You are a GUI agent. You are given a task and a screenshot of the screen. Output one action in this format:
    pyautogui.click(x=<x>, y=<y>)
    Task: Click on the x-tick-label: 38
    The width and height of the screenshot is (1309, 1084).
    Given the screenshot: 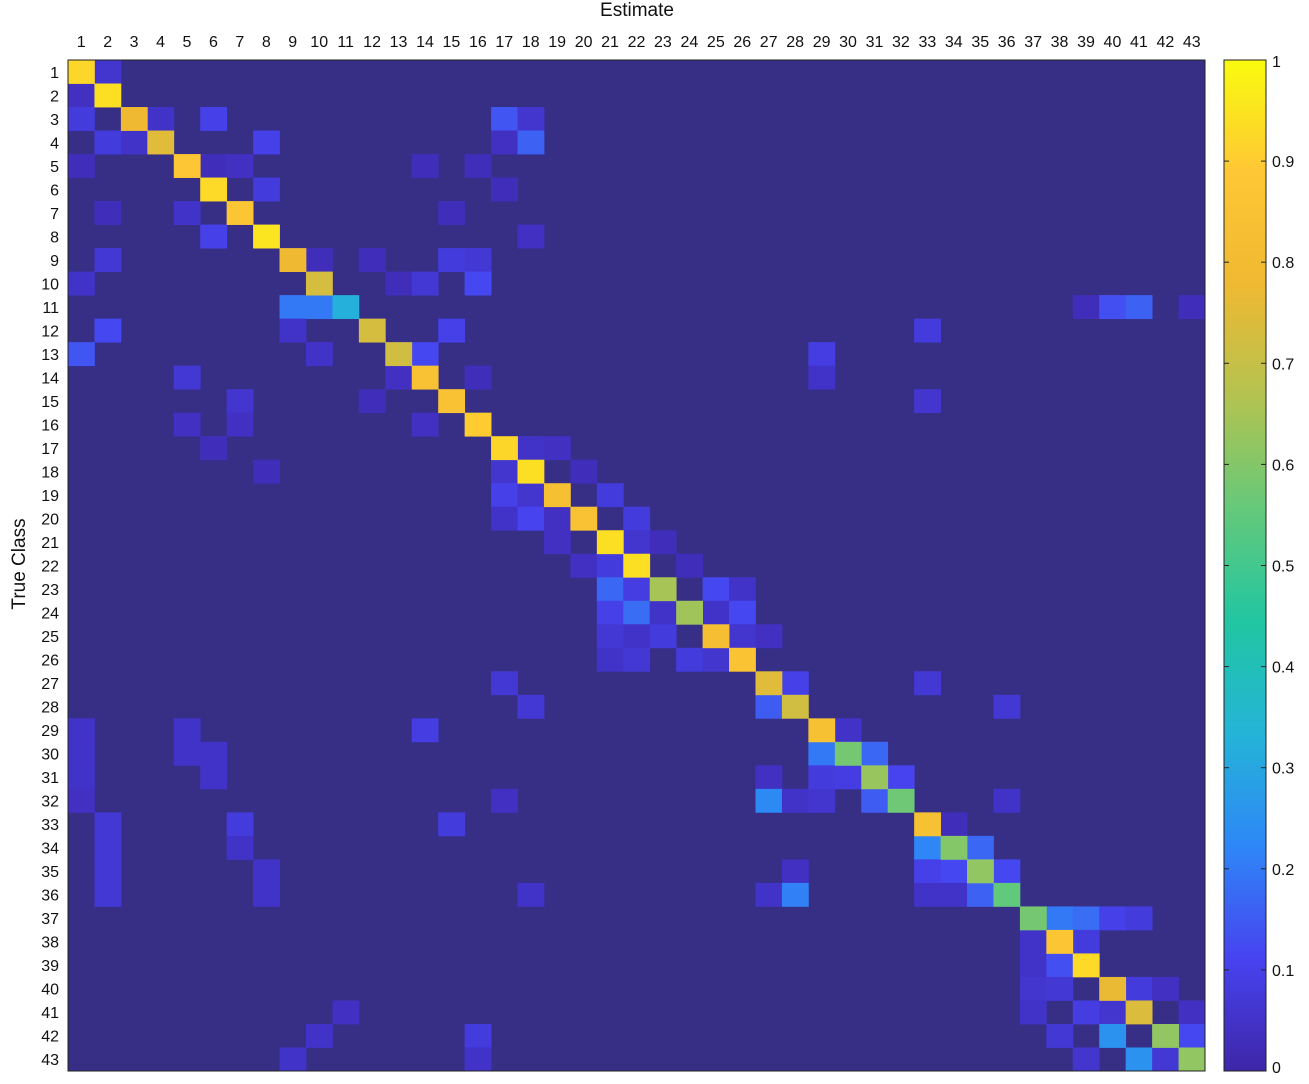 What is the action you would take?
    pyautogui.click(x=1060, y=42)
    